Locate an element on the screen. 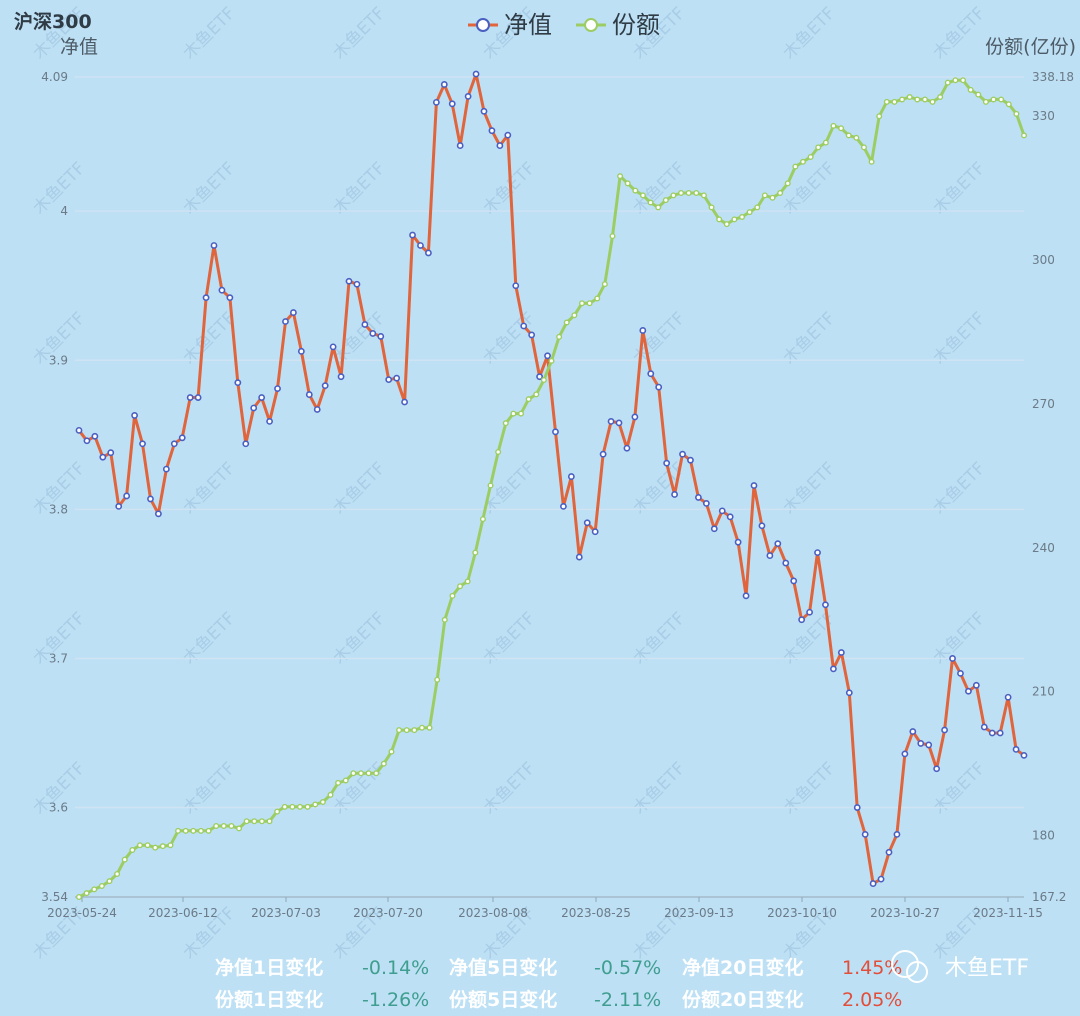  stat-value: -0.57% is located at coordinates (627, 968).